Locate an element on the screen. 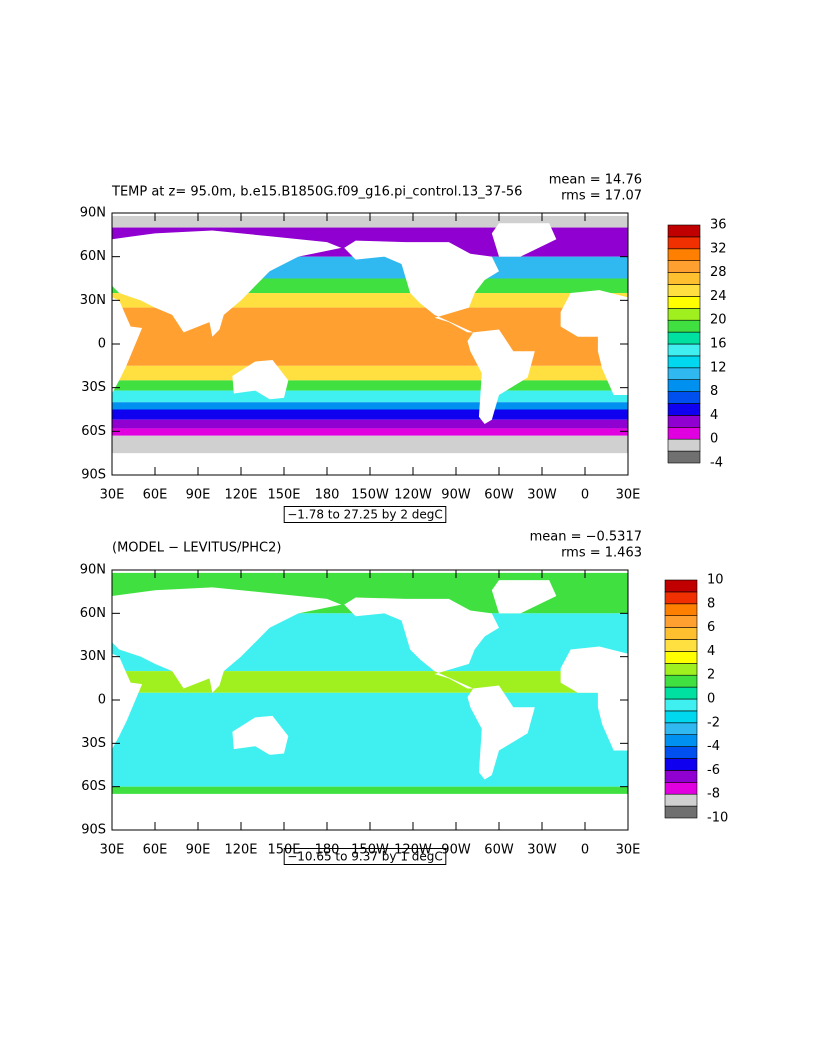 Image resolution: width=818 pixels, height=1055 pixels. x-tick-label: 90E is located at coordinates (198, 495).